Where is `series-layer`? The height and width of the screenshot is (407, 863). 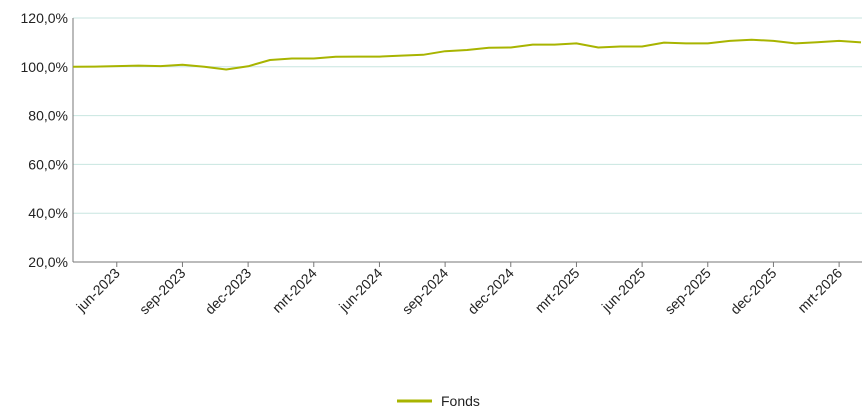 series-layer is located at coordinates (467, 54).